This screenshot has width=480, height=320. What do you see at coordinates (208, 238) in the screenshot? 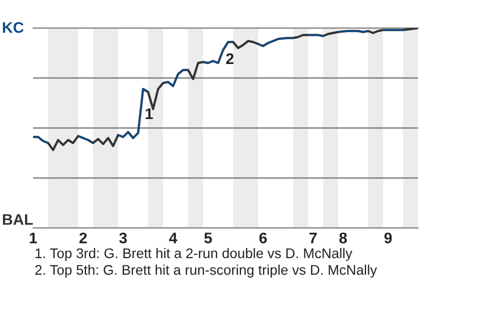
I see `x-tick-label: 5` at bounding box center [208, 238].